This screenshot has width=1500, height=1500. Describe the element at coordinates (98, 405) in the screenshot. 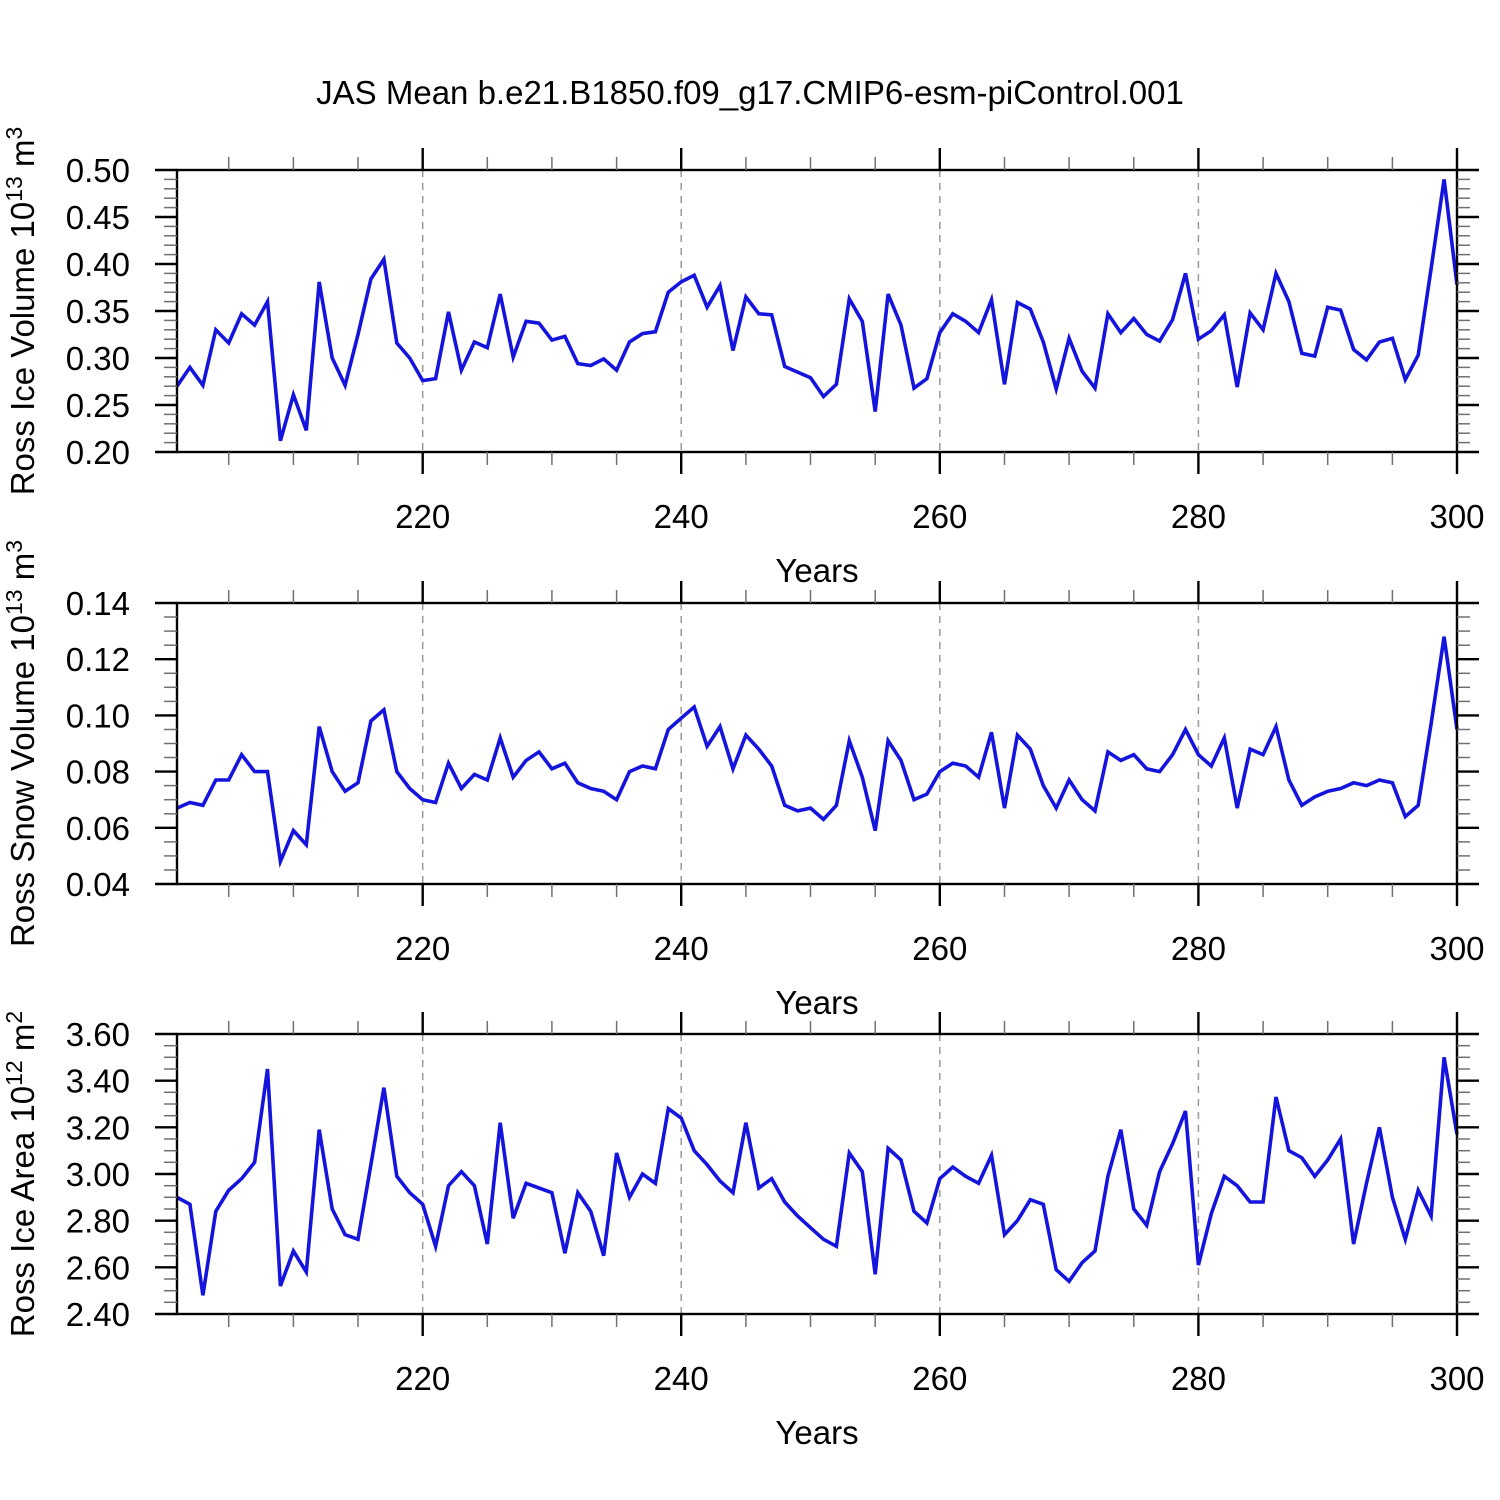

I see `y-tick-label: 0.25` at that location.